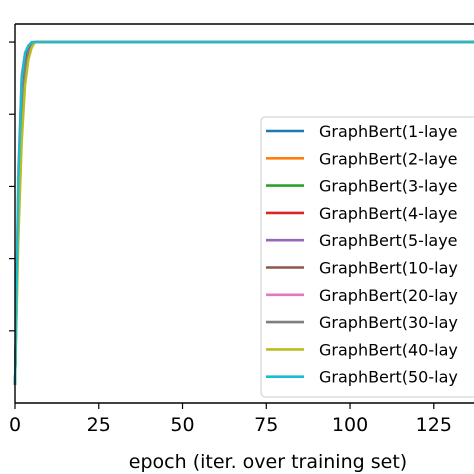  I want to click on x-axis-label: epoch (iter. over training set), so click(268, 462).